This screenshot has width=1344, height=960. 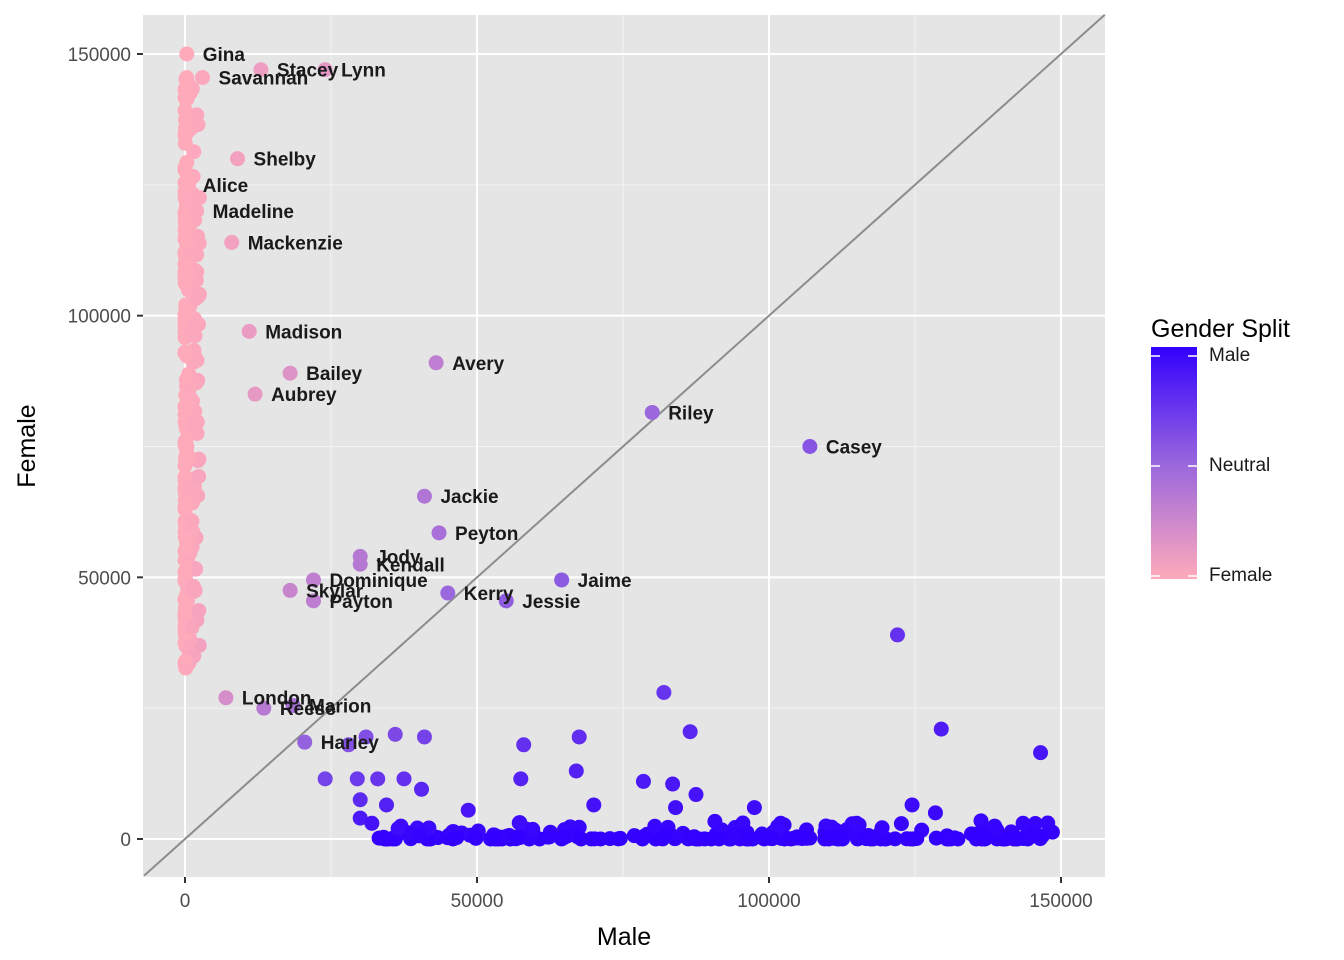 What do you see at coordinates (308, 71) in the screenshot?
I see `point-label: Stacey` at bounding box center [308, 71].